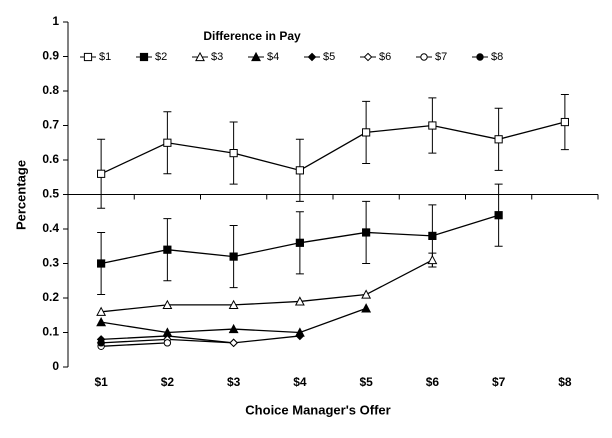 The height and width of the screenshot is (438, 612). What do you see at coordinates (50, 297) in the screenshot?
I see `y-tick-label: 0.2` at bounding box center [50, 297].